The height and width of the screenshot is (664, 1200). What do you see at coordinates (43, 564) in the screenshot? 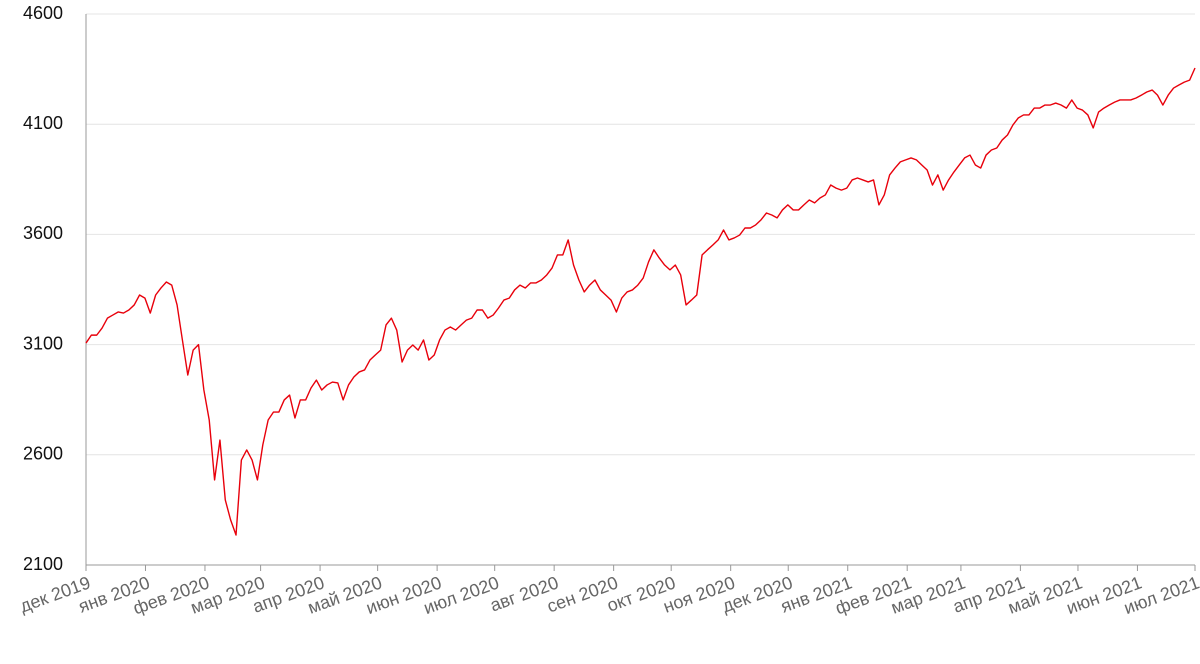
I see `y-tick-label: 2100` at bounding box center [43, 564].